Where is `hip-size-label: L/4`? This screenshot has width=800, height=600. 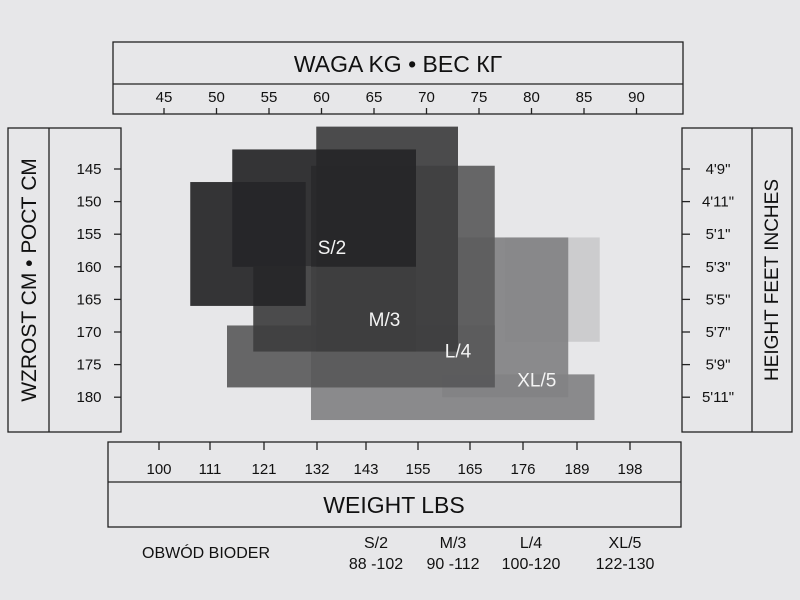
hip-size-label: L/4 is located at coordinates (531, 543).